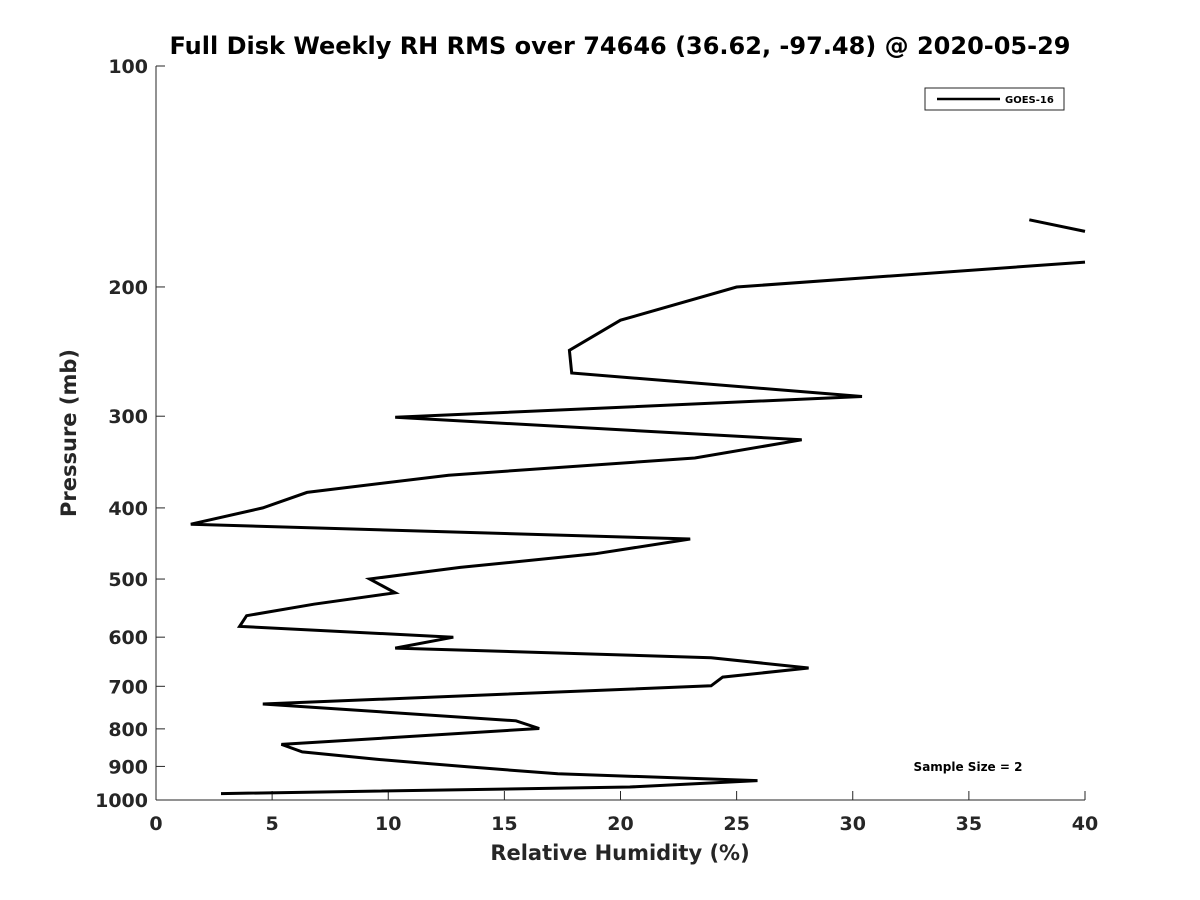  Describe the element at coordinates (969, 824) in the screenshot. I see `x-tick-label: 35` at that location.